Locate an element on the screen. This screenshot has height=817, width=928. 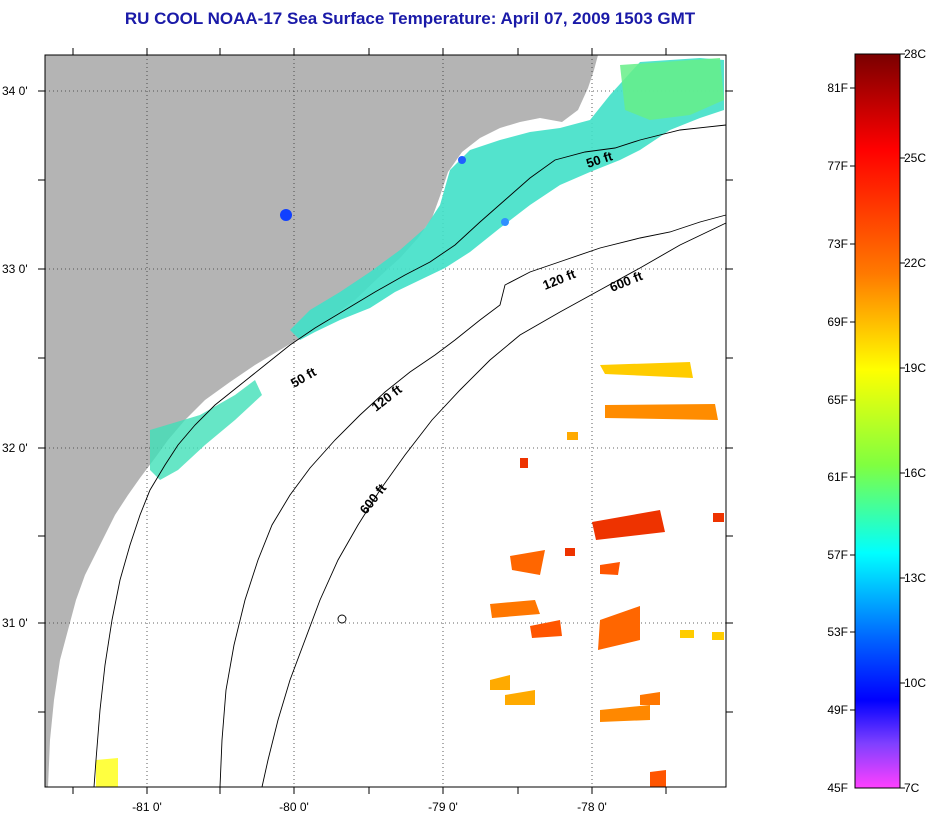
celsius-label: 16C is located at coordinates (915, 473).